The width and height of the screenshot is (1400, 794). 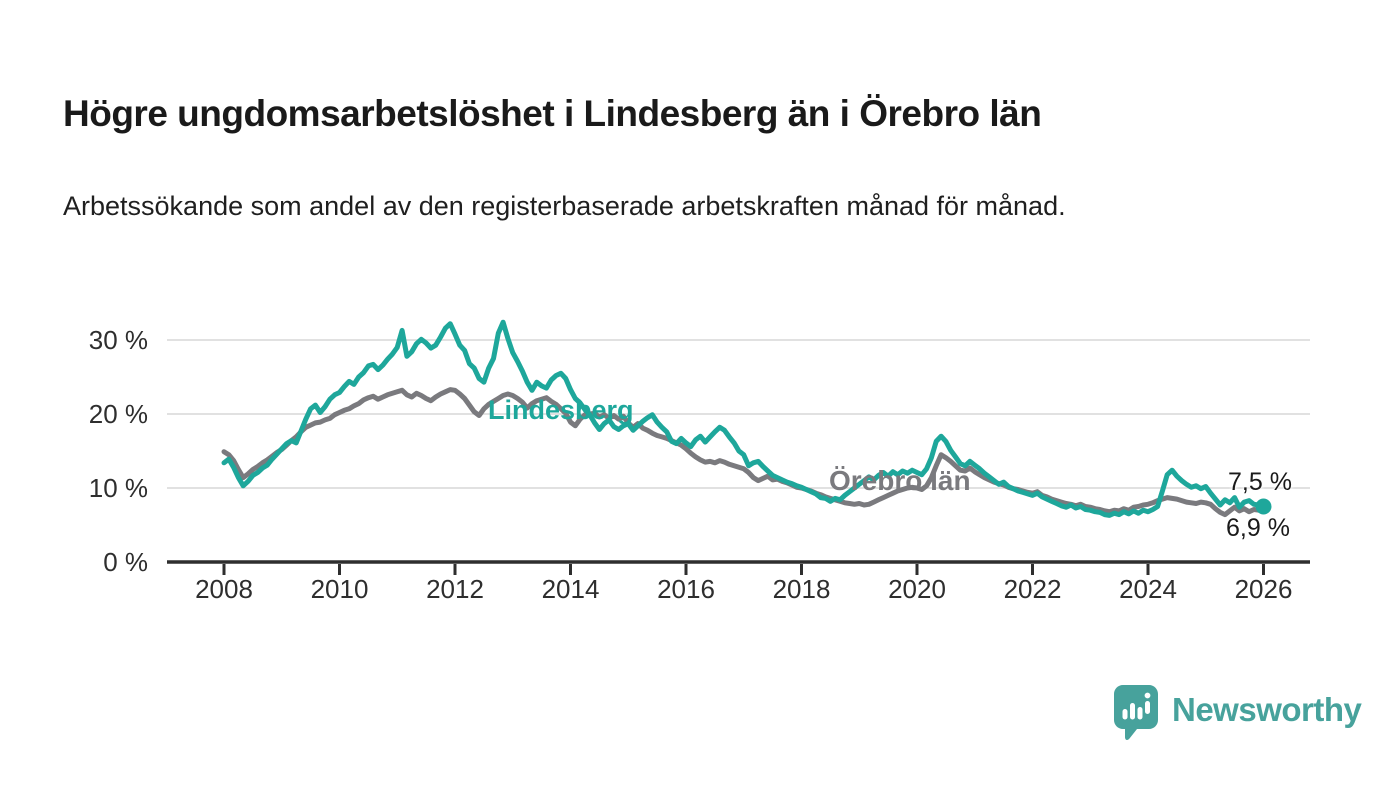 What do you see at coordinates (561, 410) in the screenshot?
I see `series-label-lindesberg: Lindesberg` at bounding box center [561, 410].